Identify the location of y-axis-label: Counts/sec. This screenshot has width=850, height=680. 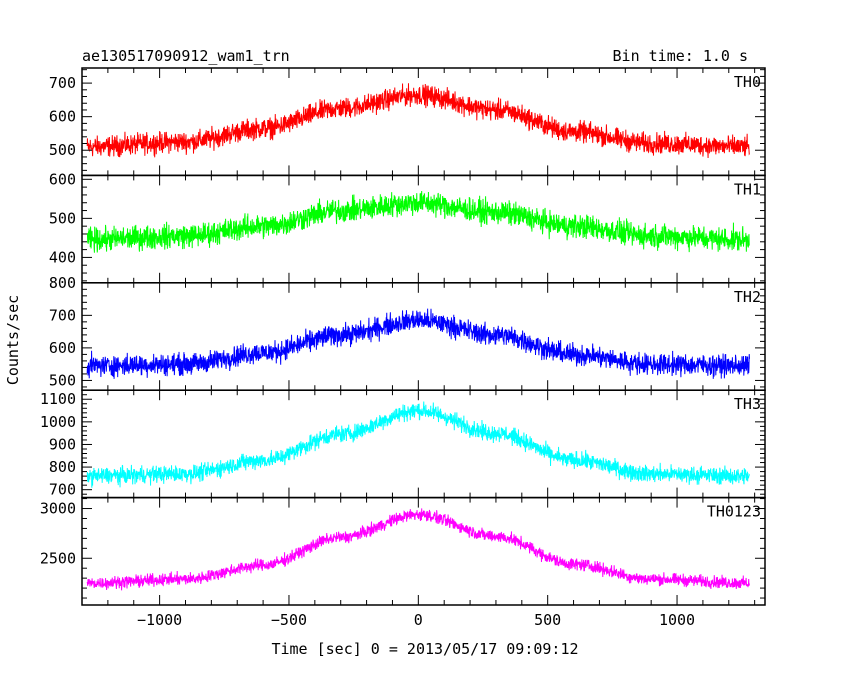
(13, 340).